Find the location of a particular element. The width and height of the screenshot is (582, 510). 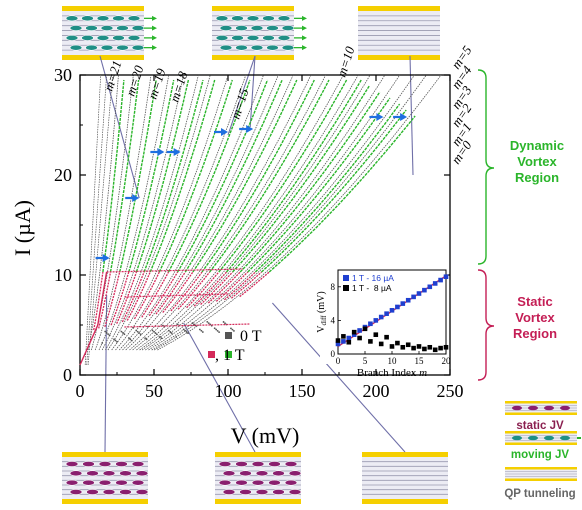

y-tick-label: 0 is located at coordinates (67, 375).